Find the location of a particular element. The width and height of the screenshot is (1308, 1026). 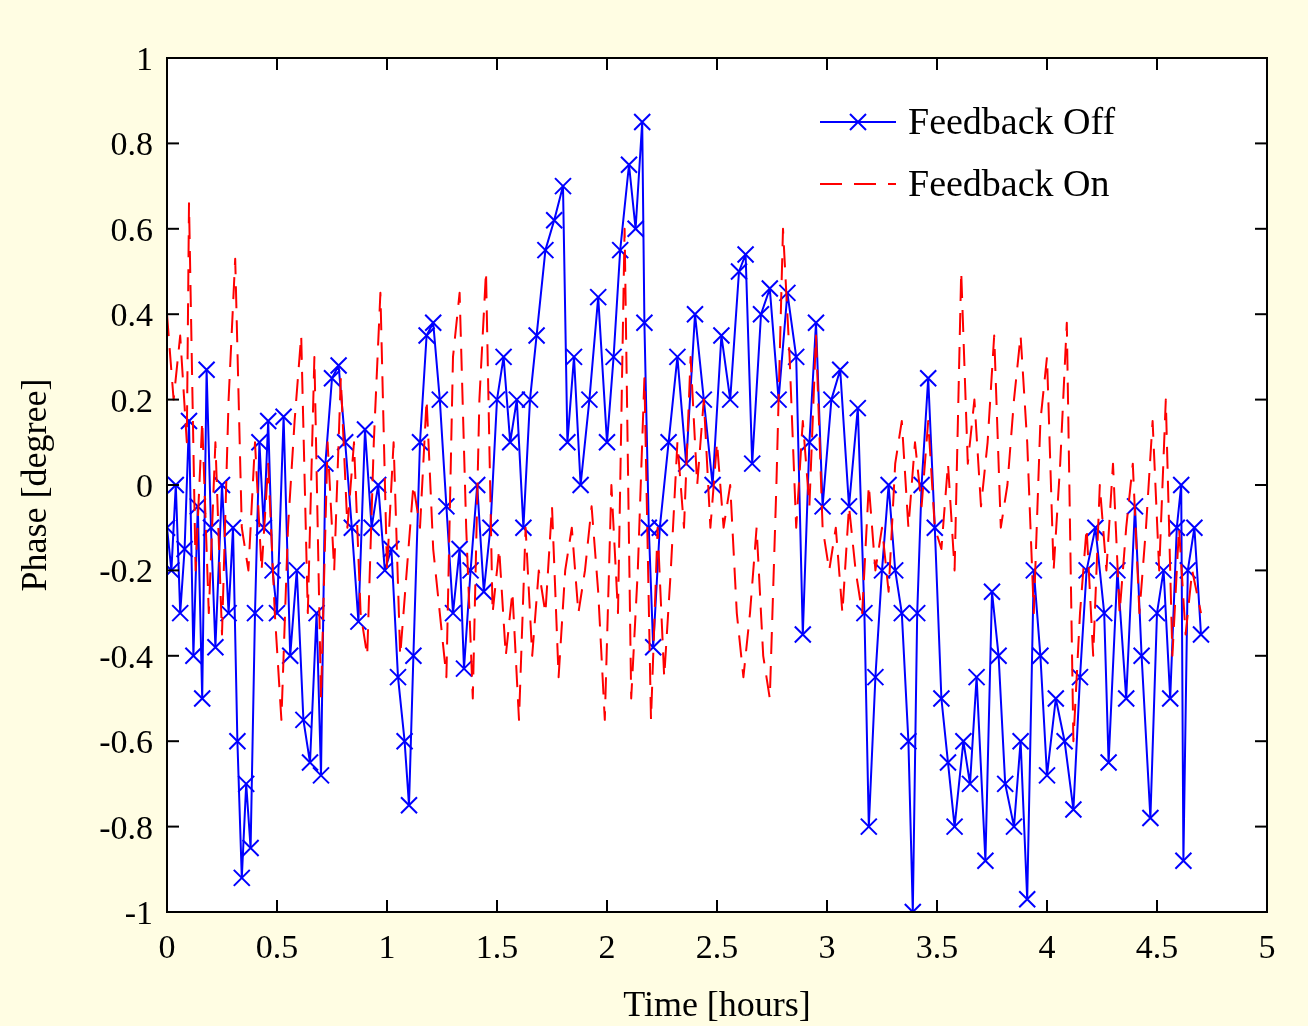

y-tick-label: -0.8 is located at coordinates (126, 827).